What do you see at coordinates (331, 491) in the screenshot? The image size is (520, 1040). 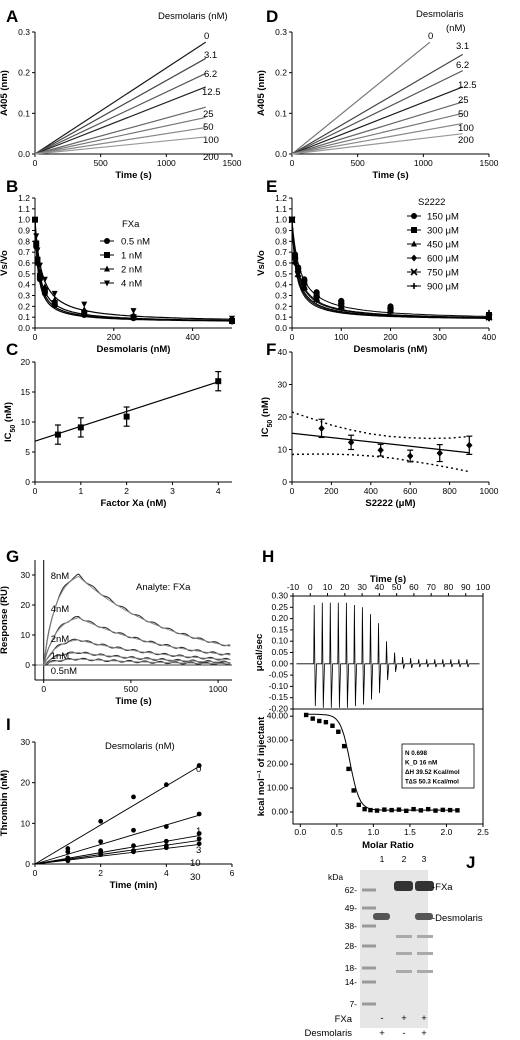 I see `panel-F-x-tick-label: 200` at bounding box center [331, 491].